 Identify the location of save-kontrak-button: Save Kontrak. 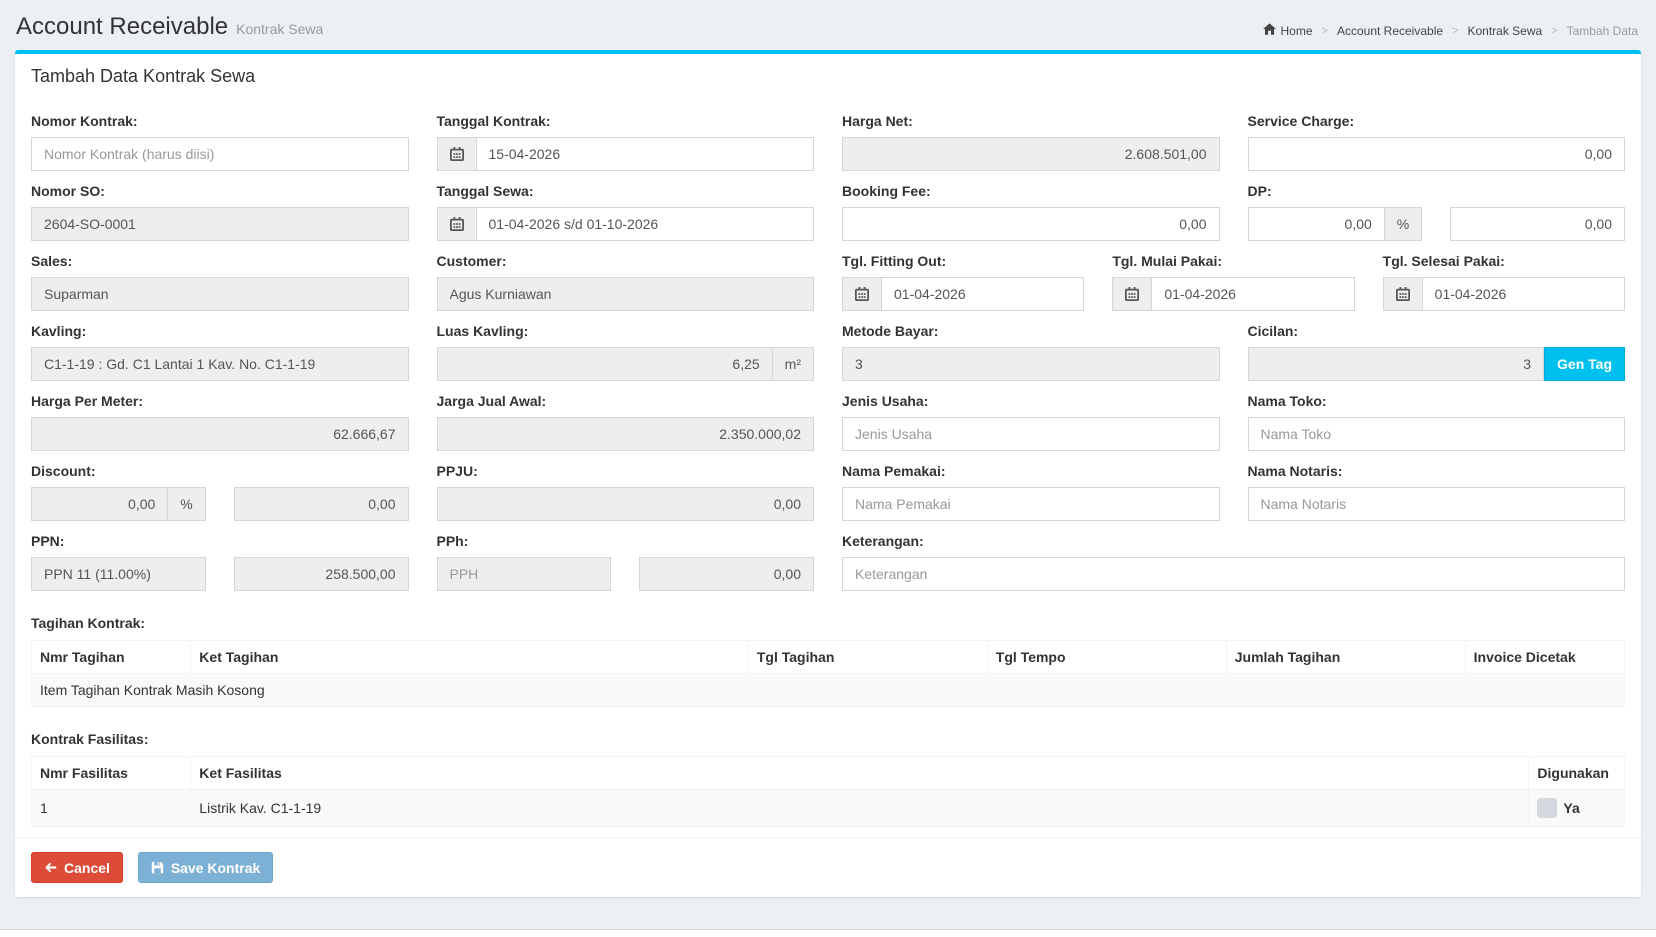
(205, 867).